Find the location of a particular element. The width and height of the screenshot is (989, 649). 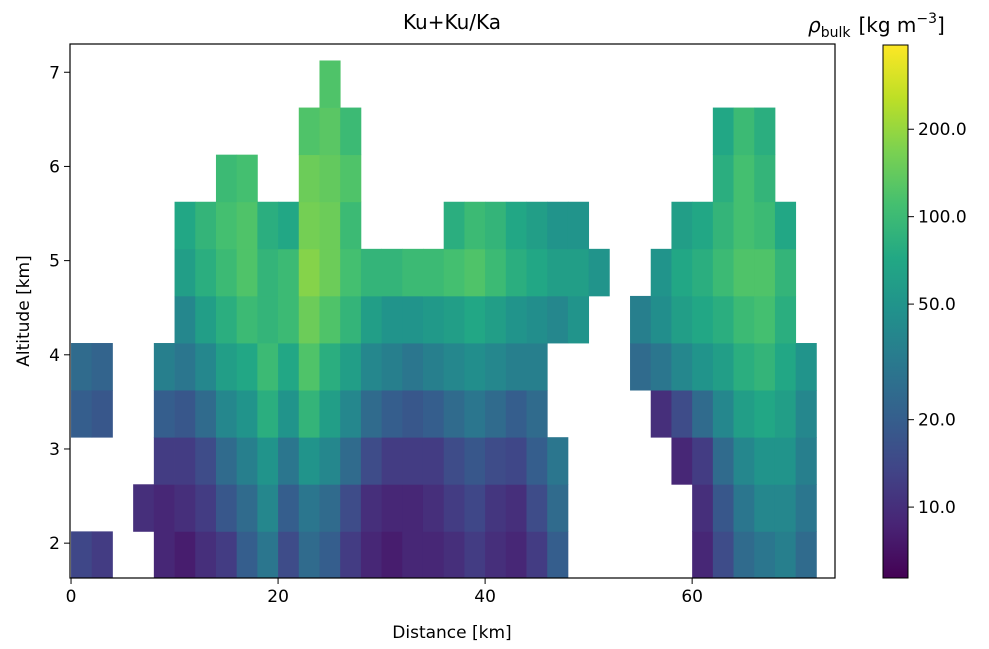

y-tick-label: 3 is located at coordinates (54, 450).